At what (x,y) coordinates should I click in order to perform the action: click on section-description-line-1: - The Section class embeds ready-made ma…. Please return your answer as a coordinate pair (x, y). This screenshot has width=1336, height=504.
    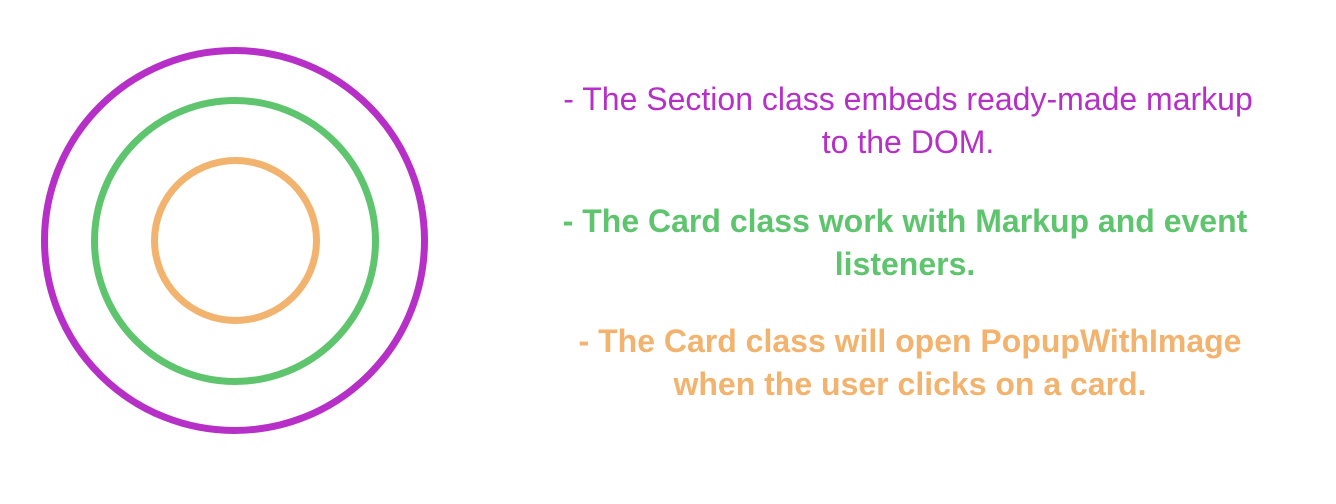
    Looking at the image, I should click on (908, 99).